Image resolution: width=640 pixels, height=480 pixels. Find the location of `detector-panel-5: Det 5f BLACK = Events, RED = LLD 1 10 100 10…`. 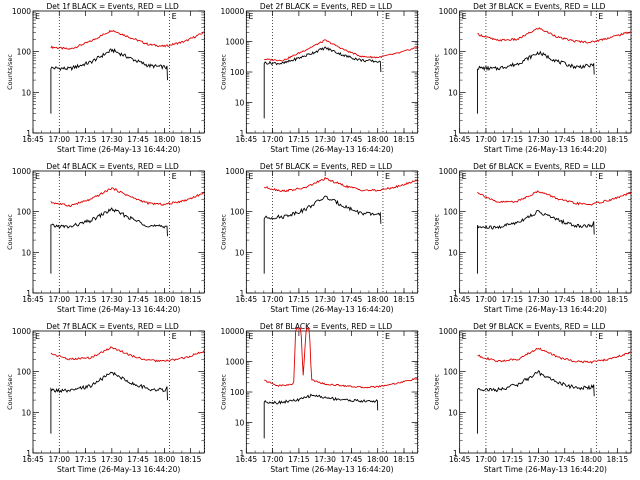

detector-panel-5: Det 5f BLACK = Events, RED = LLD 1 10 100 10… is located at coordinates (319, 238).